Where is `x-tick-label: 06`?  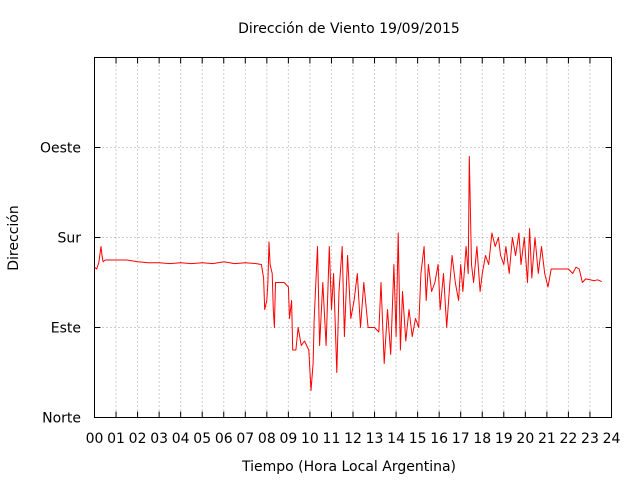 x-tick-label: 06 is located at coordinates (224, 439).